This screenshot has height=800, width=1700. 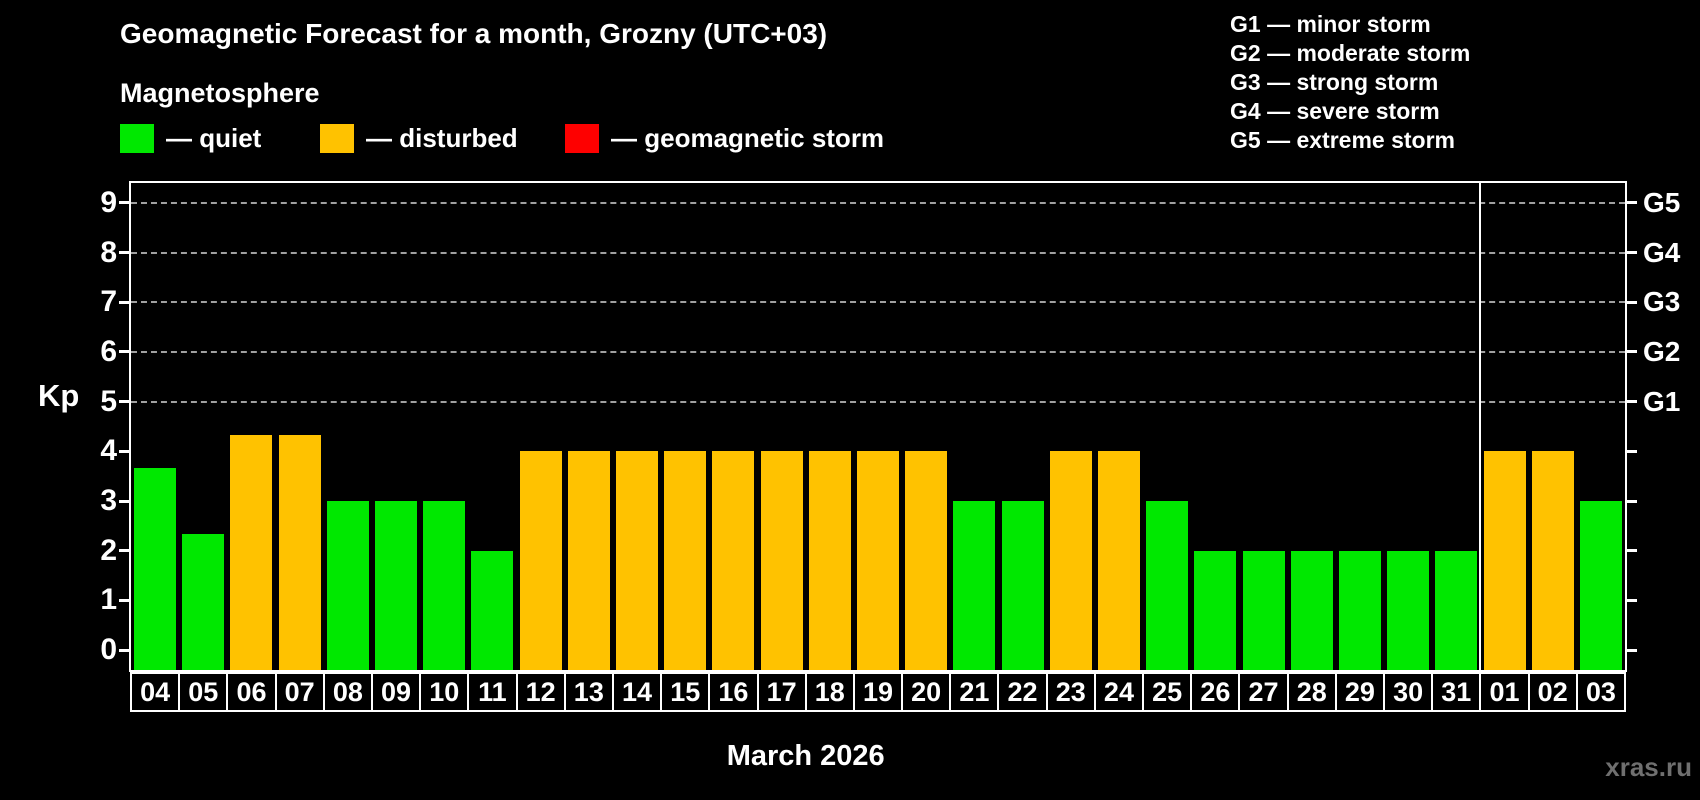 I want to click on gridline-kp5, so click(x=878, y=401).